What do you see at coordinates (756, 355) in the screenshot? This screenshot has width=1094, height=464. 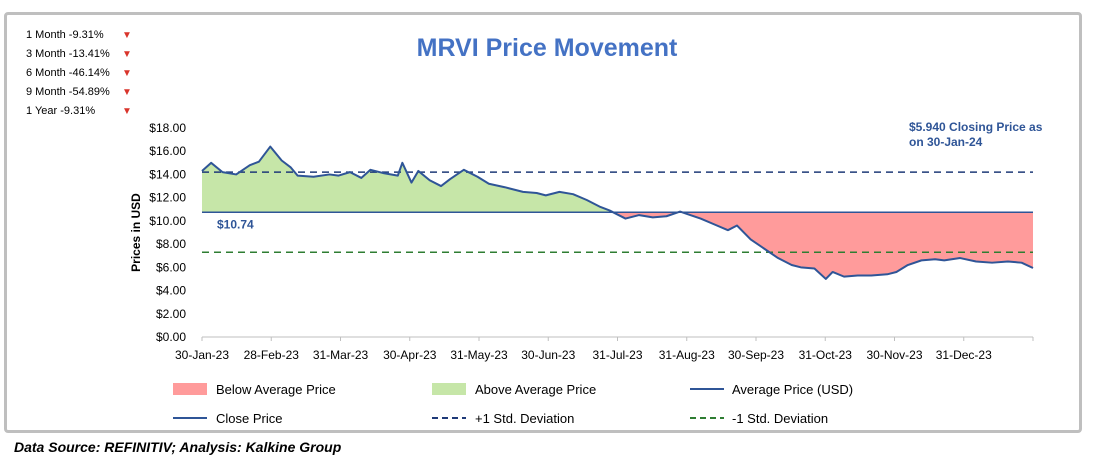 I see `x-tick-label: 30-Sep-23` at bounding box center [756, 355].